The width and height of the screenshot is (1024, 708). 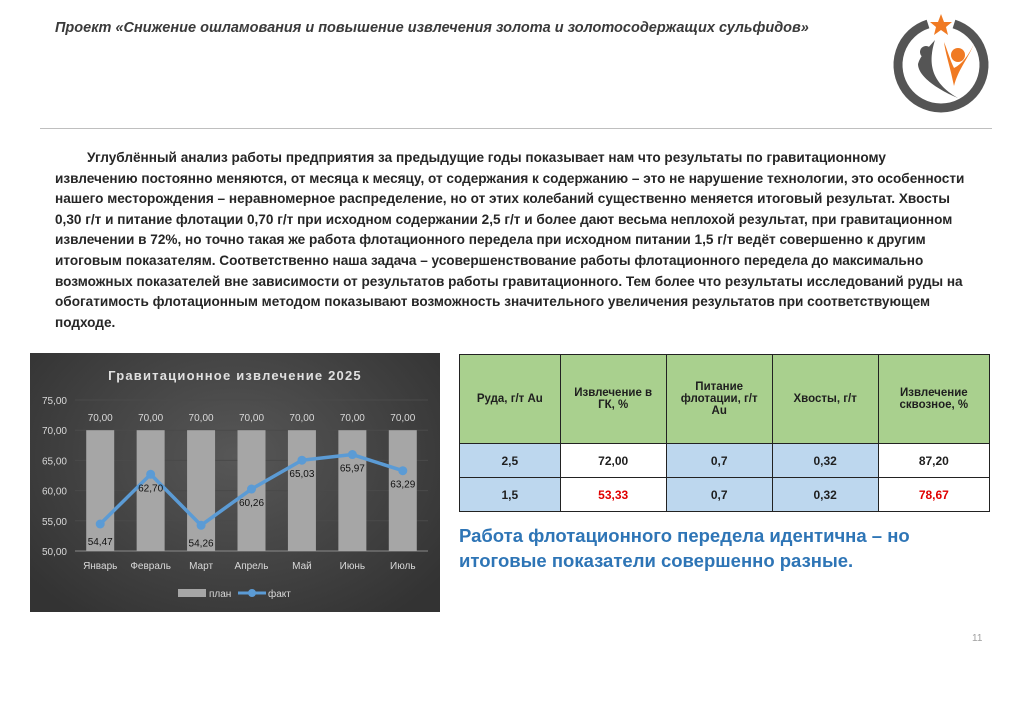 What do you see at coordinates (510, 494) in the screenshot?
I see `cell-ore: 1,5` at bounding box center [510, 494].